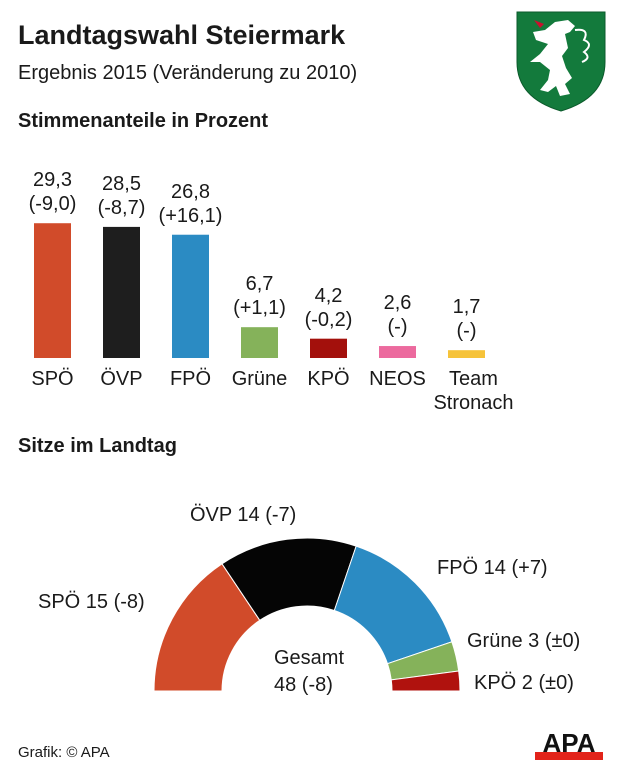 The image size is (620, 774). I want to click on change-label: (+1,1), so click(259, 308).